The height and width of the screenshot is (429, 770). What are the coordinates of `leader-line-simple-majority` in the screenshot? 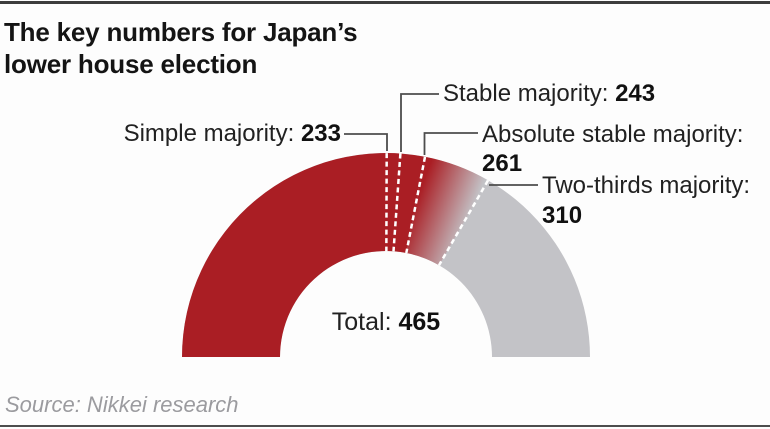 It's located at (366, 142).